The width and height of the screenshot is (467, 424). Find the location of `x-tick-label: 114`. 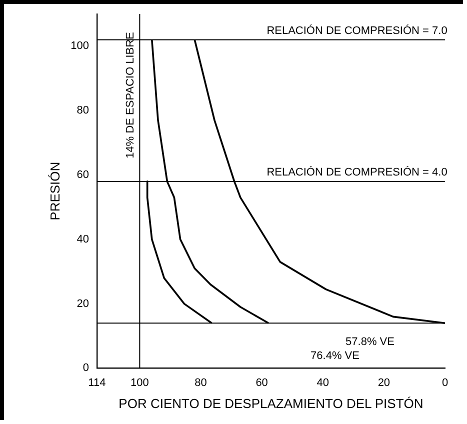

x-tick-label: 114 is located at coordinates (97, 382).